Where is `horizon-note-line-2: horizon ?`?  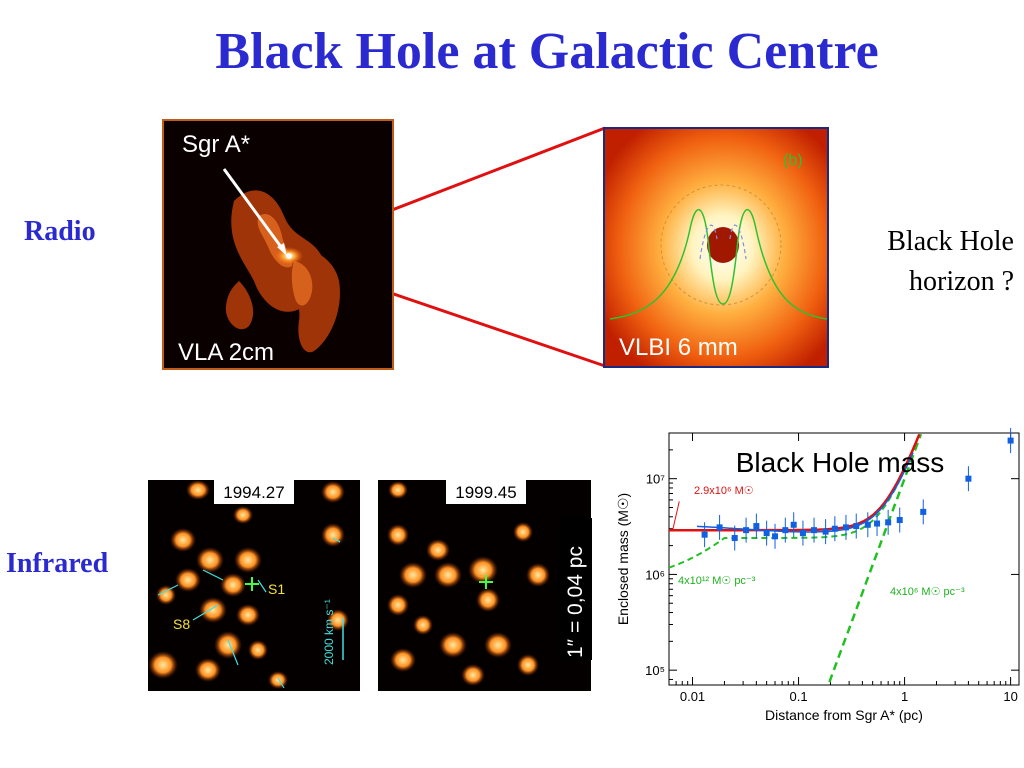
horizon-note-line-2: horizon ? is located at coordinates (961, 281).